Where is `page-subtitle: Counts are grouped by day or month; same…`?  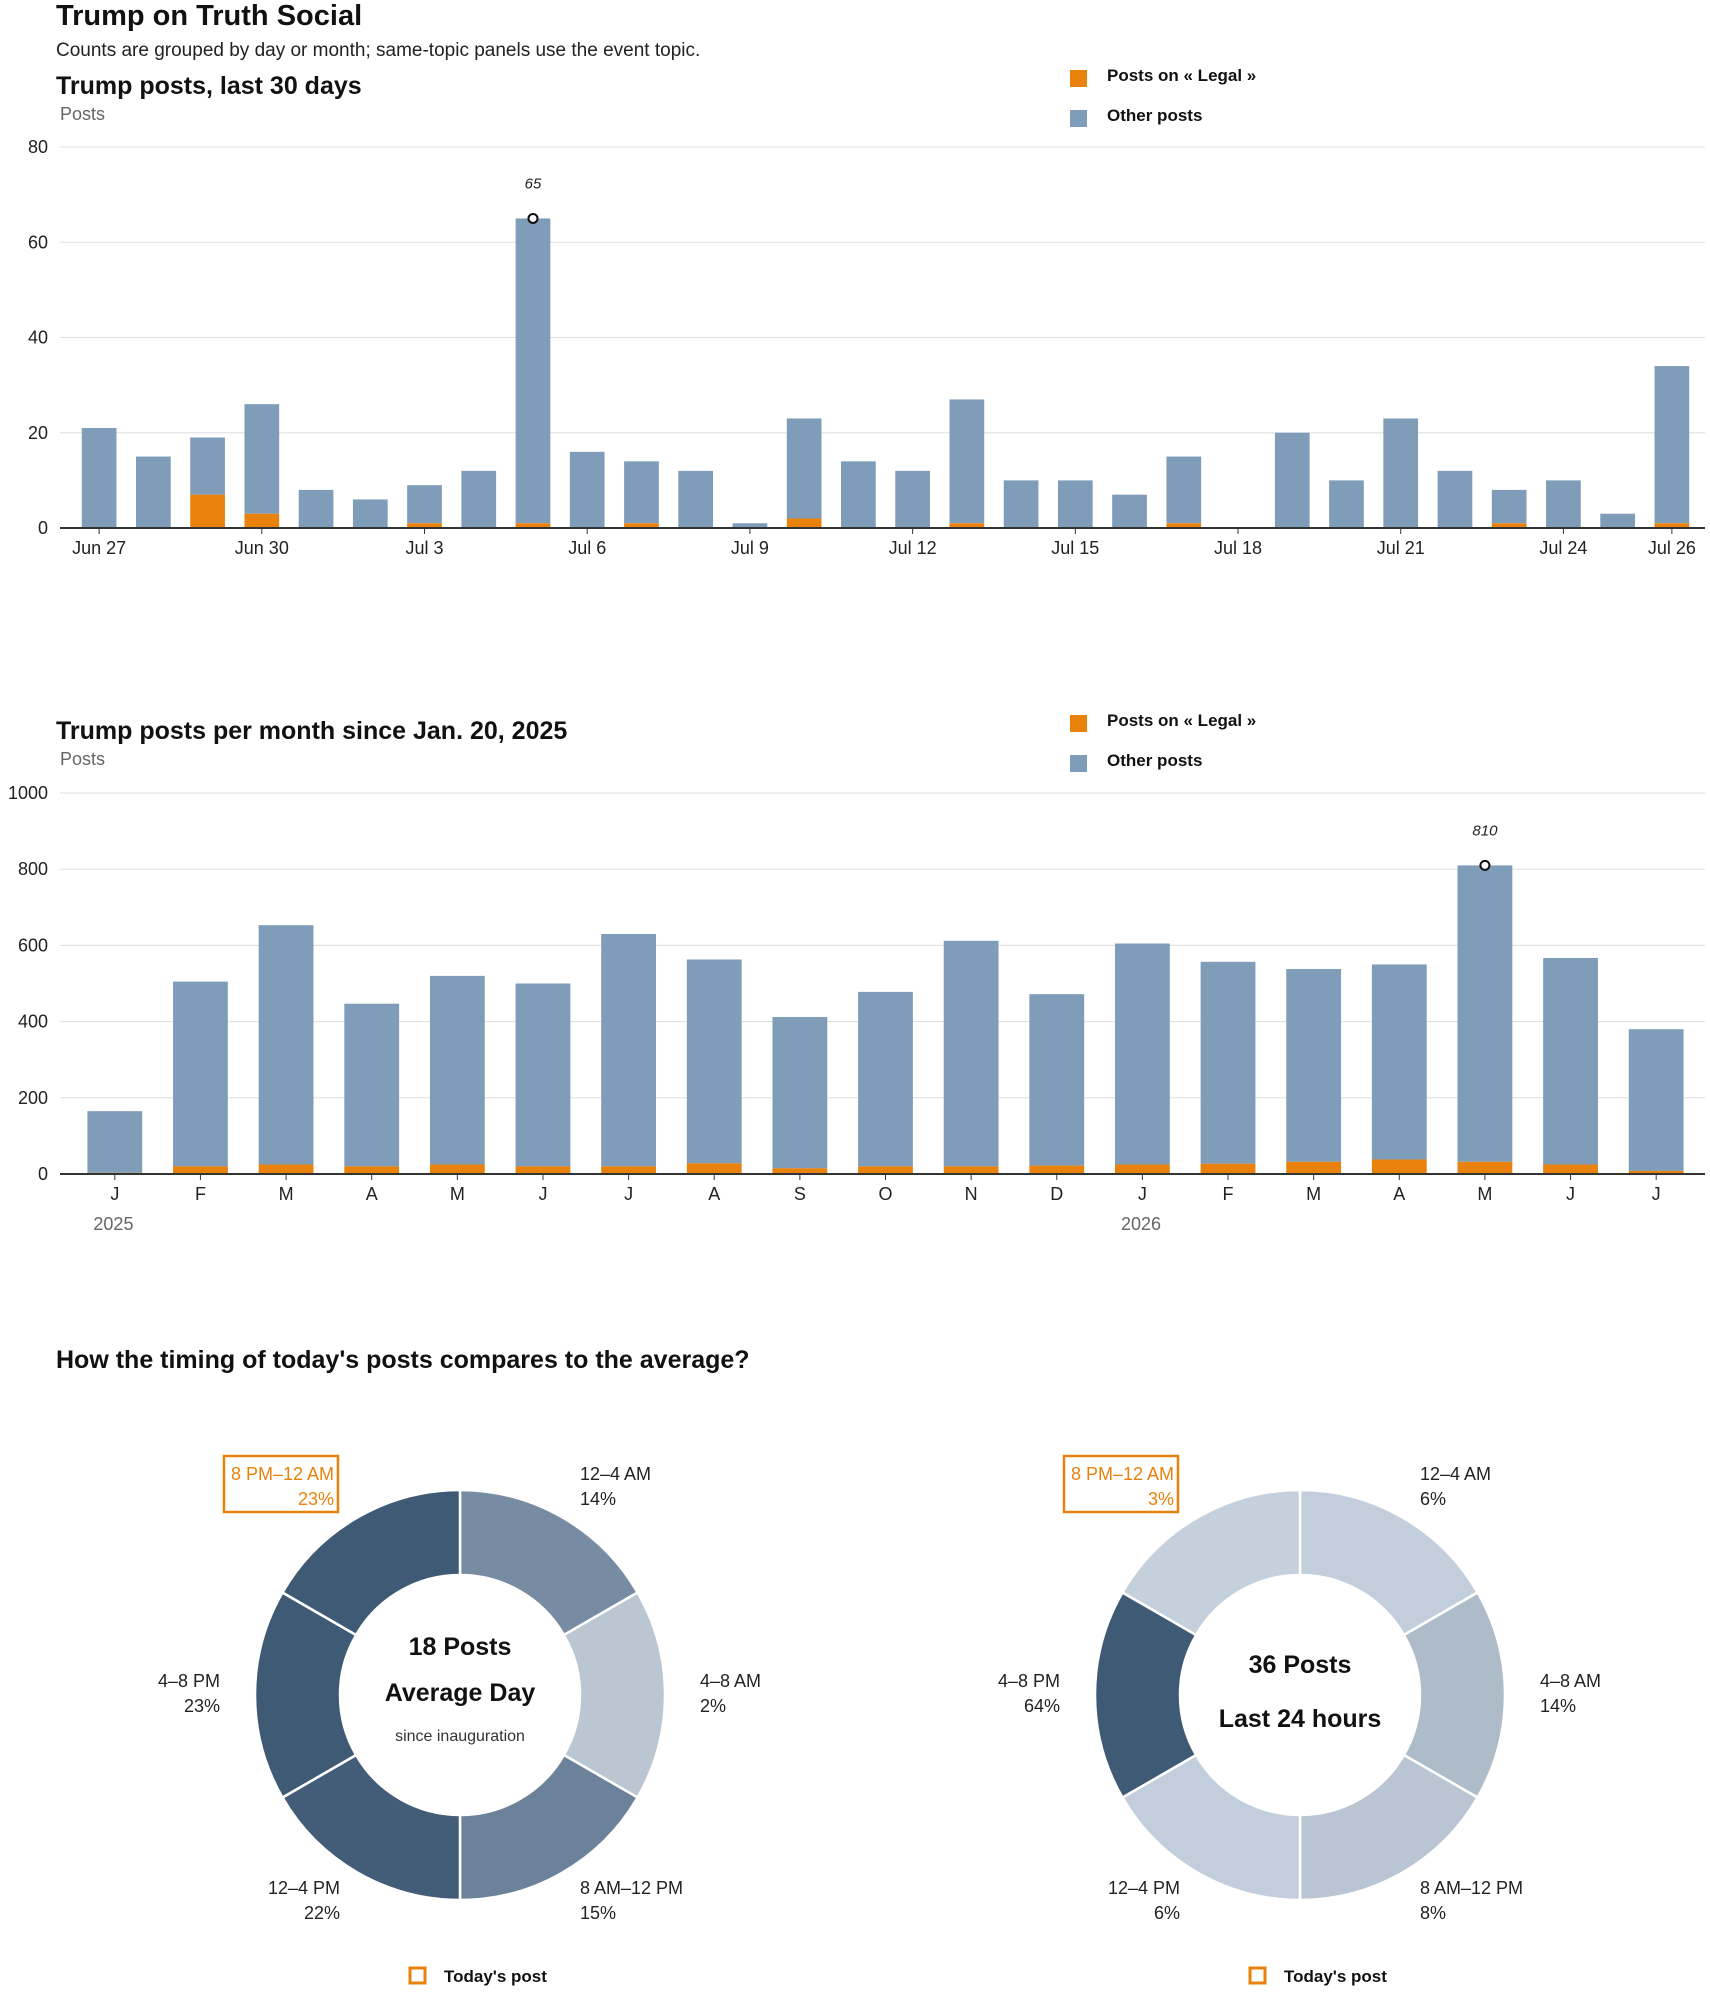
page-subtitle: Counts are grouped by day or month; same… is located at coordinates (378, 50).